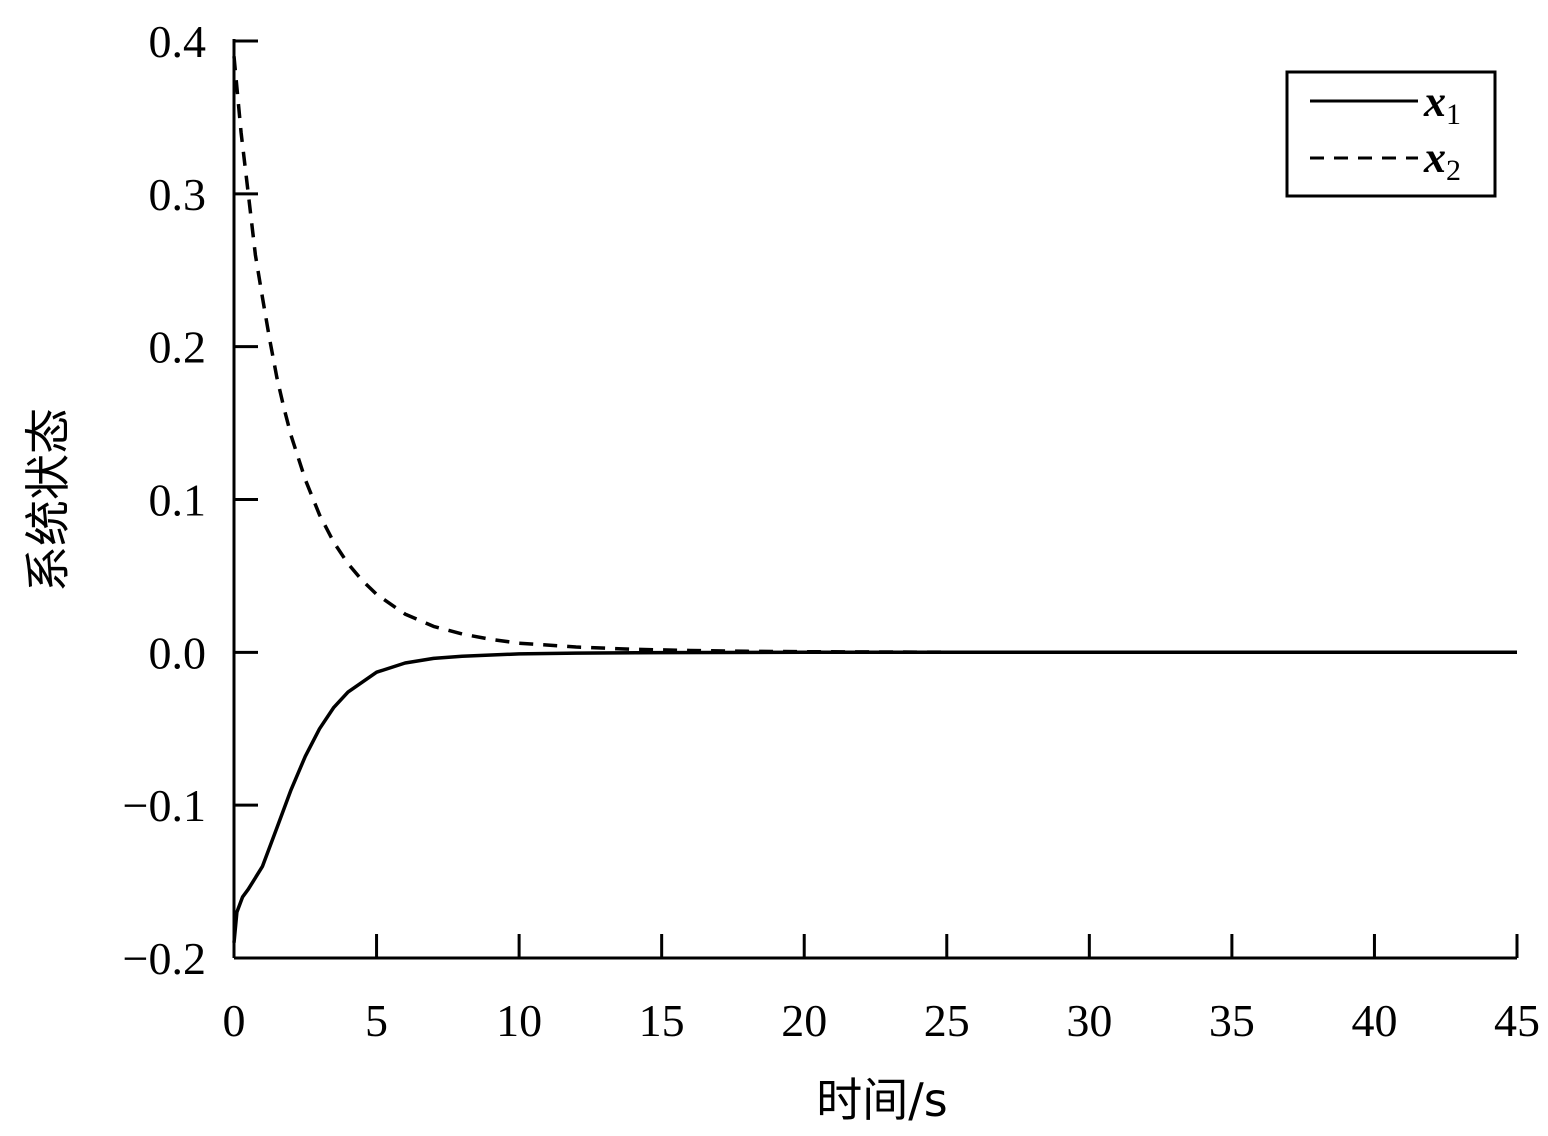 This screenshot has height=1136, width=1548. I want to click on legend-label-x1: x1, so click(1442, 104).